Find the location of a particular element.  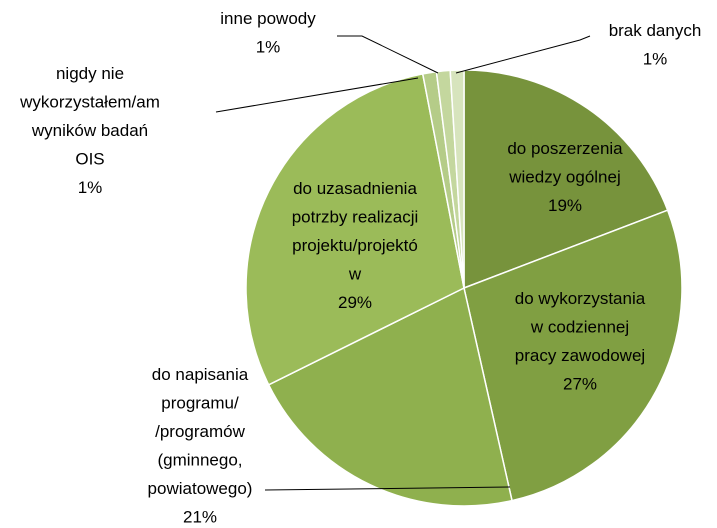

value-label: 21% is located at coordinates (200, 517).